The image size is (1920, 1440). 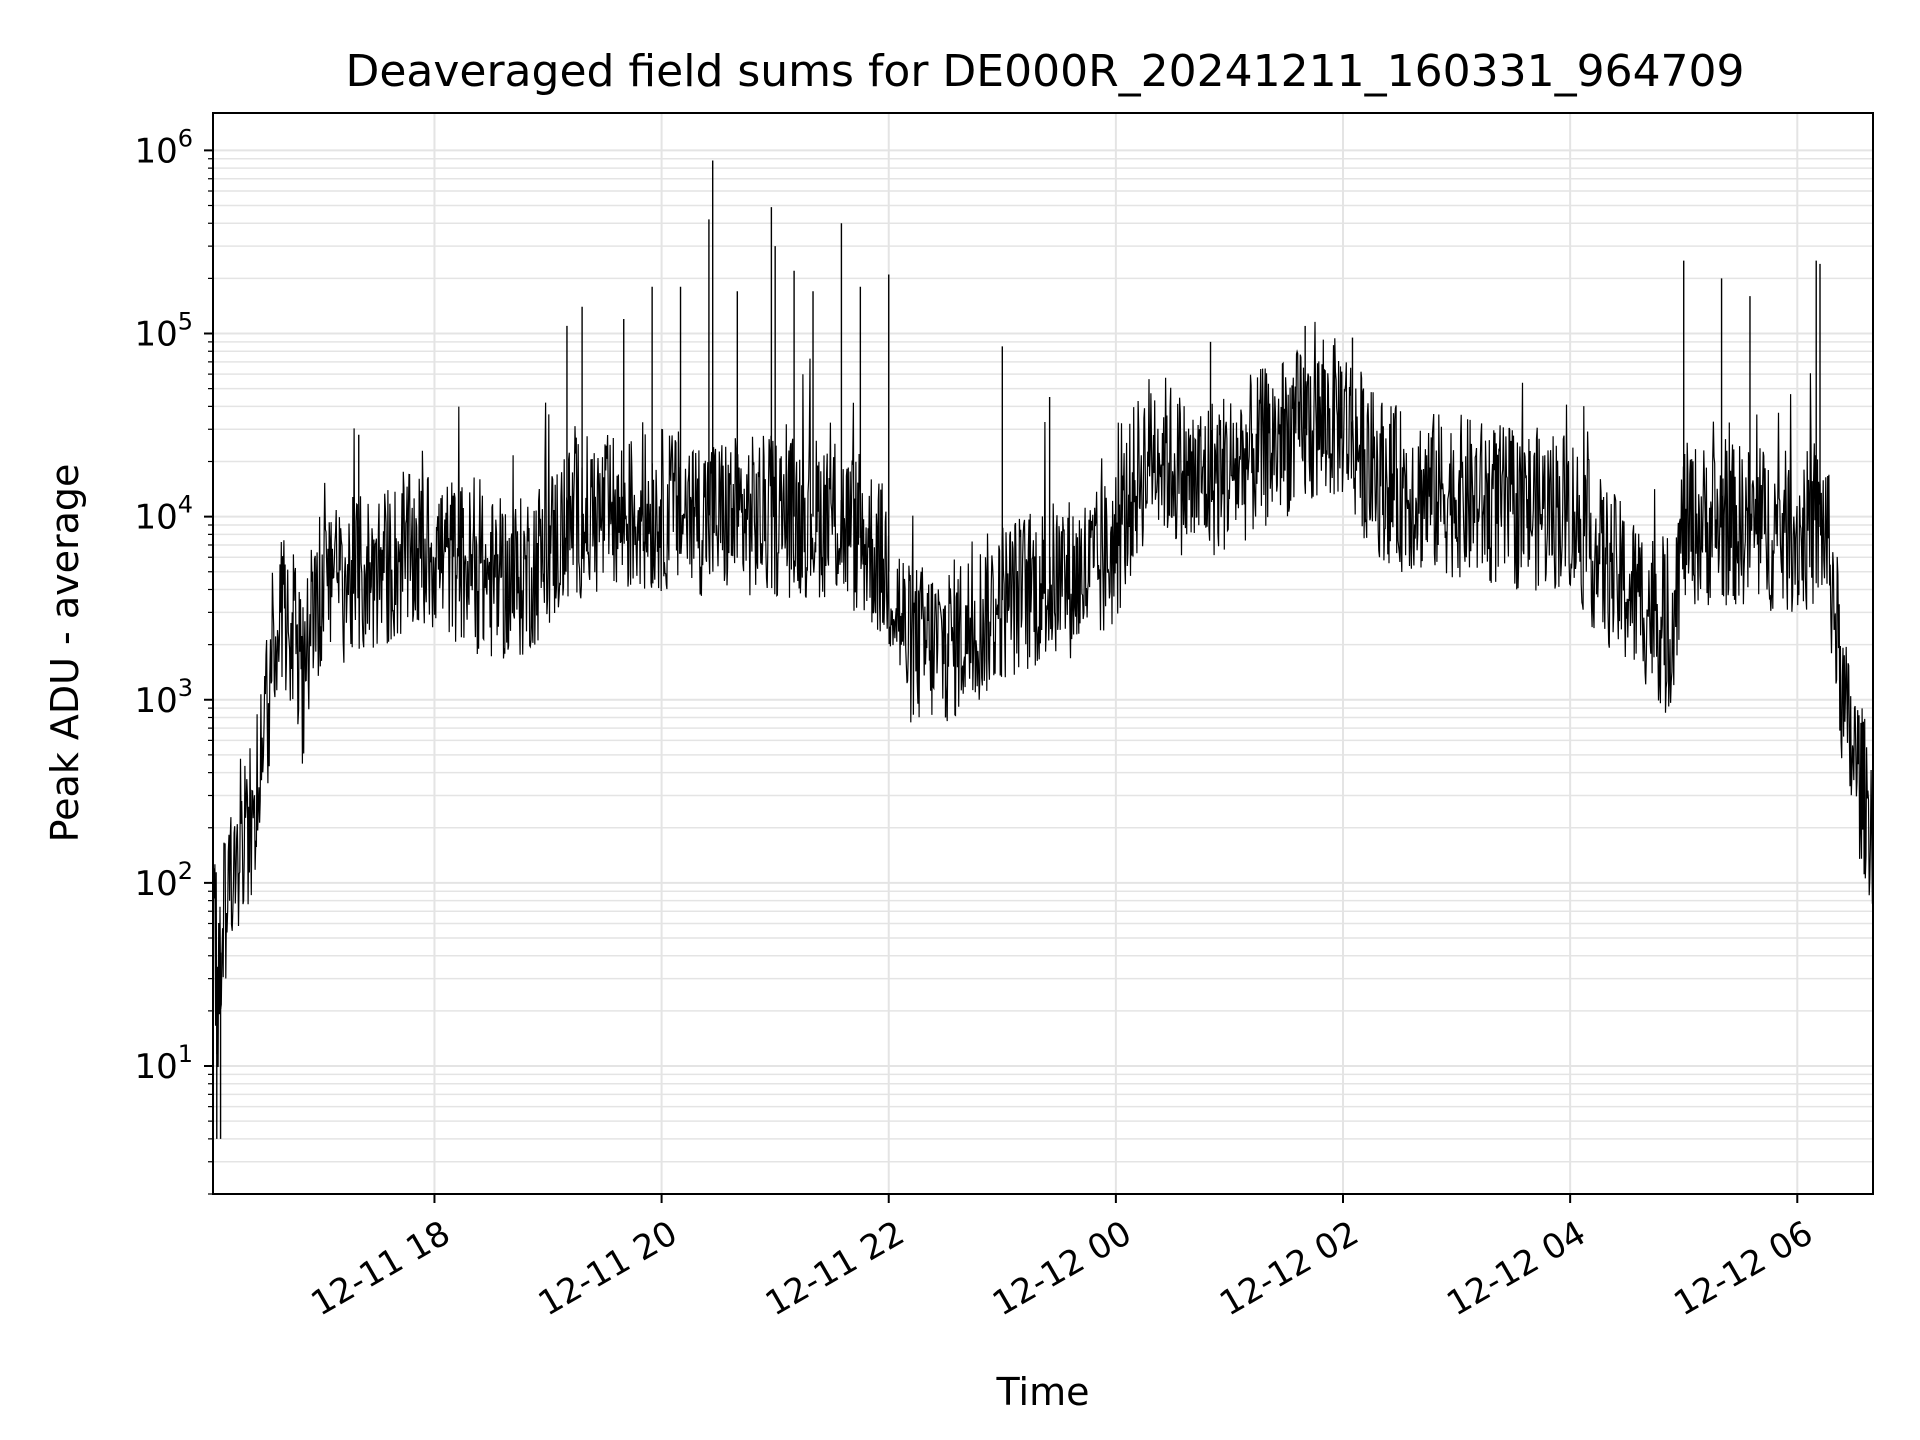 I want to click on y-tick-label: 10², so click(x=163, y=880).